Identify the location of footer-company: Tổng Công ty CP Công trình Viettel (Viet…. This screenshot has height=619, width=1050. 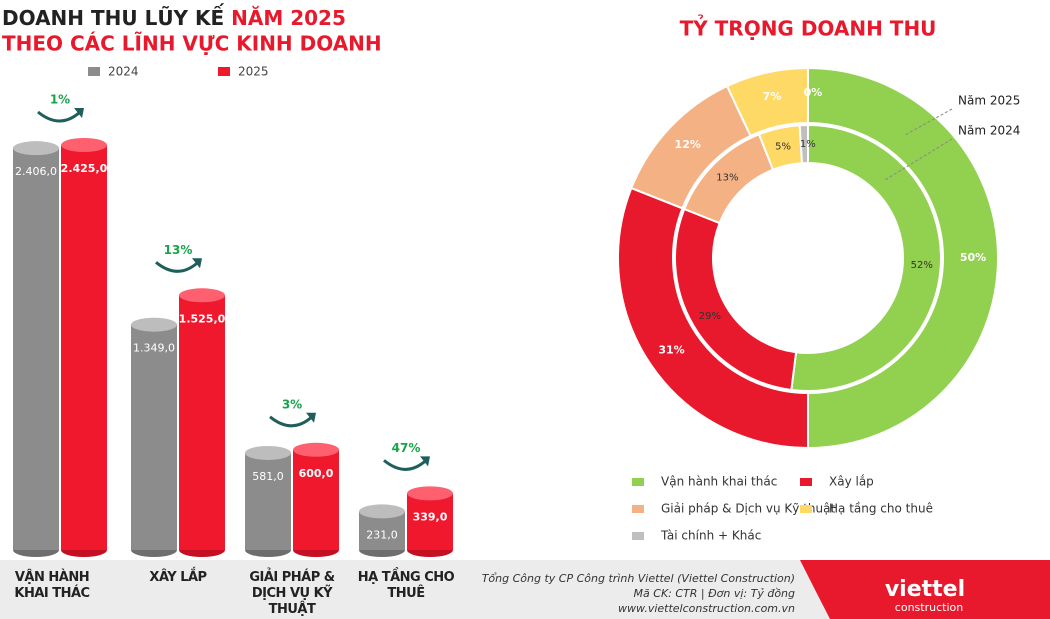
(638, 578).